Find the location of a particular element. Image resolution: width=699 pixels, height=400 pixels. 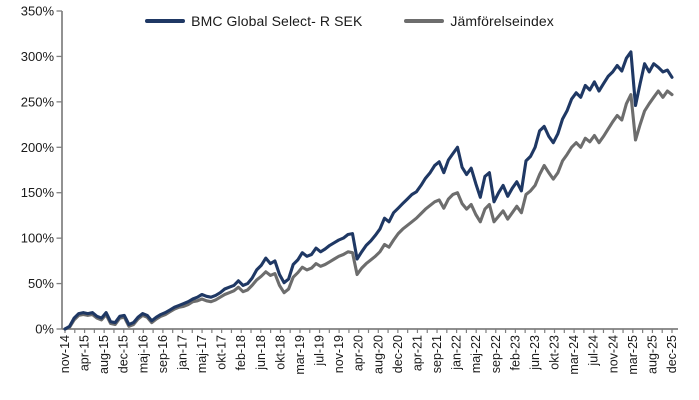

svg-text: okt-17 is located at coordinates (222, 352).